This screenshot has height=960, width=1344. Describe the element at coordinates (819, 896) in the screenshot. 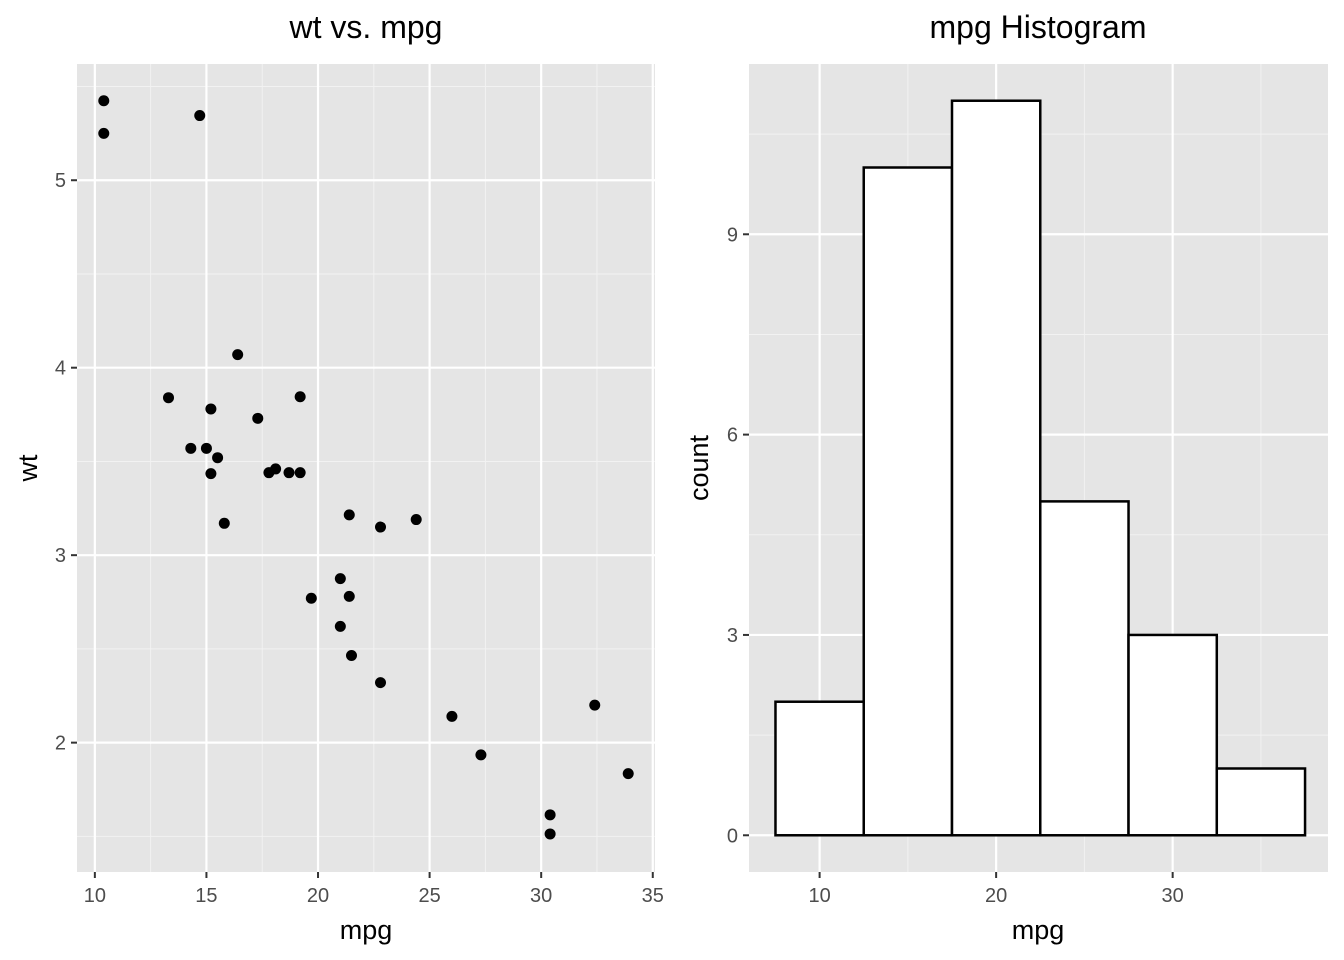

I see `histogram-x-tick-label: 10` at that location.